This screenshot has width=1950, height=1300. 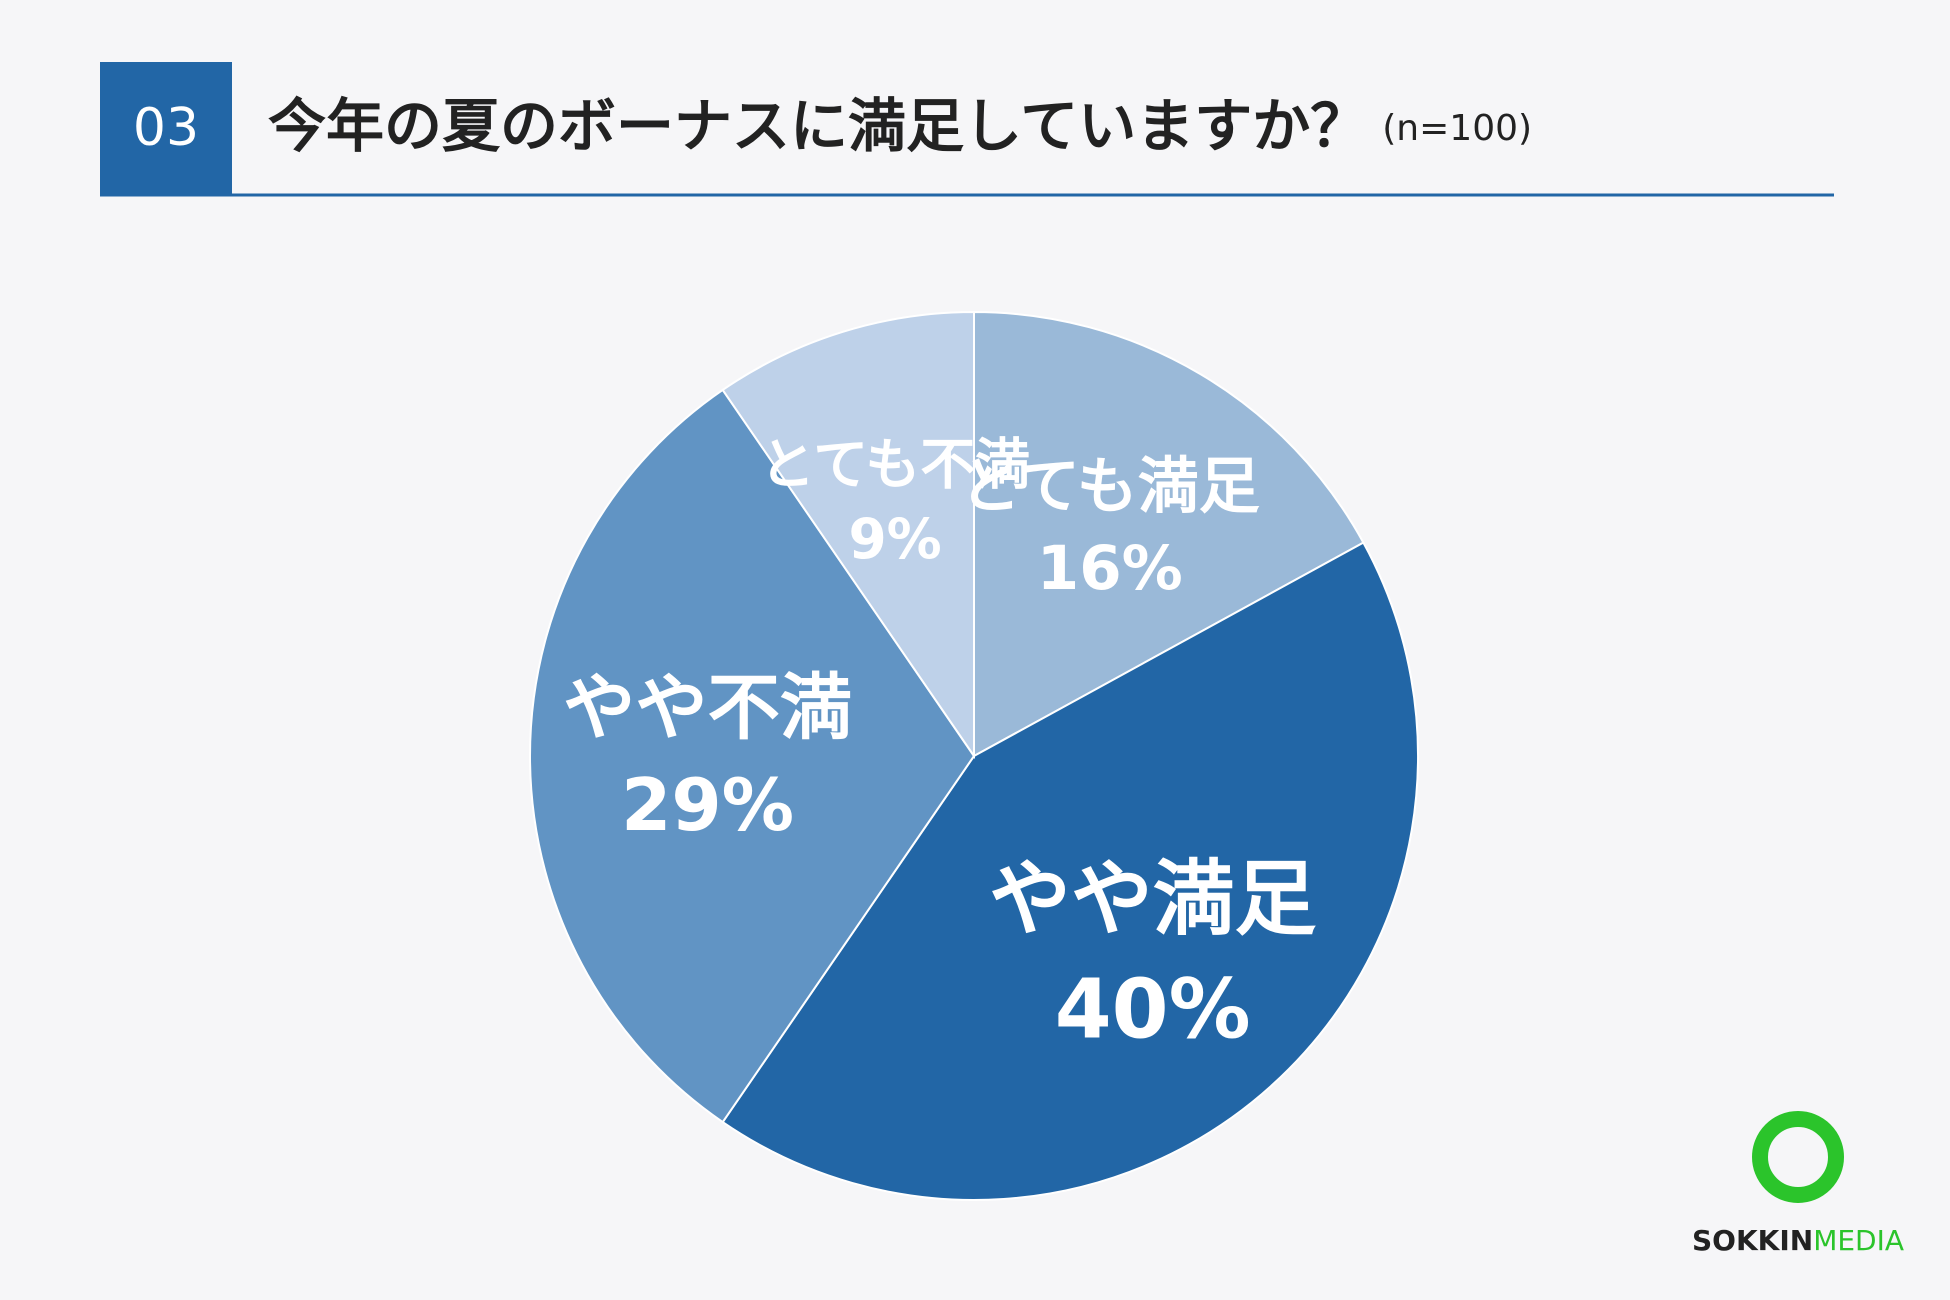 What do you see at coordinates (818, 126) in the screenshot?
I see `title-text: 今年の夏のボーナスに満足していますか？` at bounding box center [818, 126].